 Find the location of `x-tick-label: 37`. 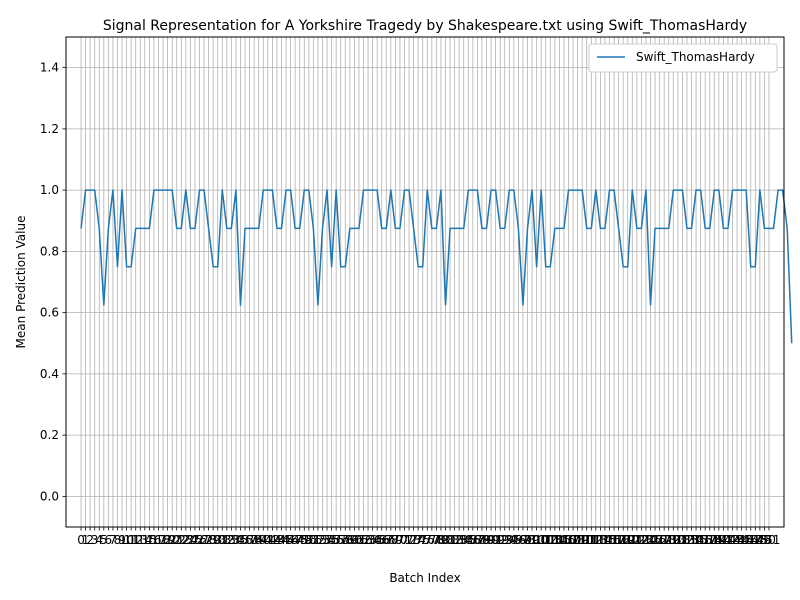

x-tick-label: 37 is located at coordinates (249, 540).